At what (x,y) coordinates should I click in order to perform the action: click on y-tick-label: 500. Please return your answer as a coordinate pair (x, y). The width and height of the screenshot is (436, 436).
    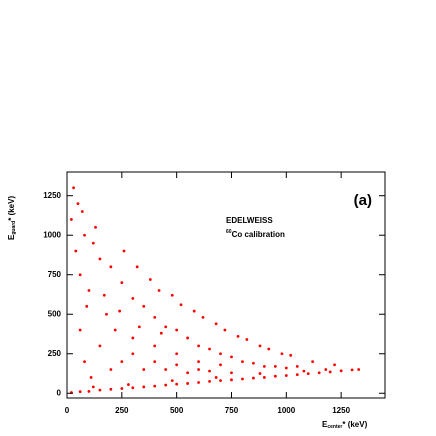
    Looking at the image, I should click on (55, 313).